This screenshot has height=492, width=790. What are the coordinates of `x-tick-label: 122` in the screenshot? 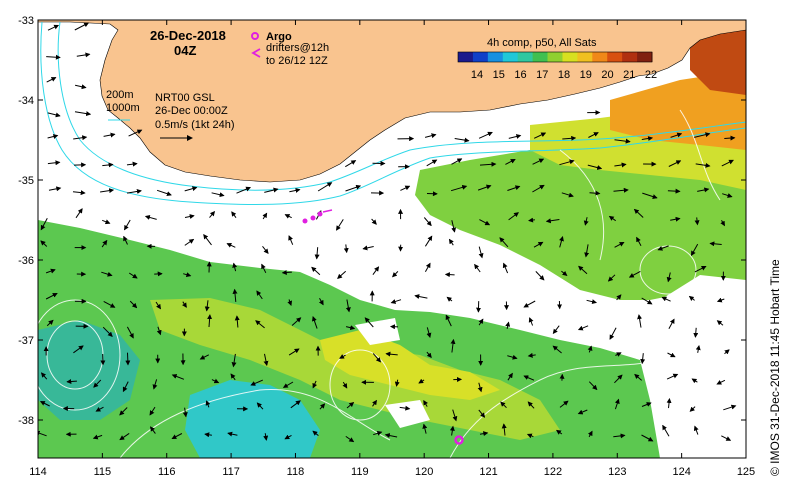 It's located at (553, 472).